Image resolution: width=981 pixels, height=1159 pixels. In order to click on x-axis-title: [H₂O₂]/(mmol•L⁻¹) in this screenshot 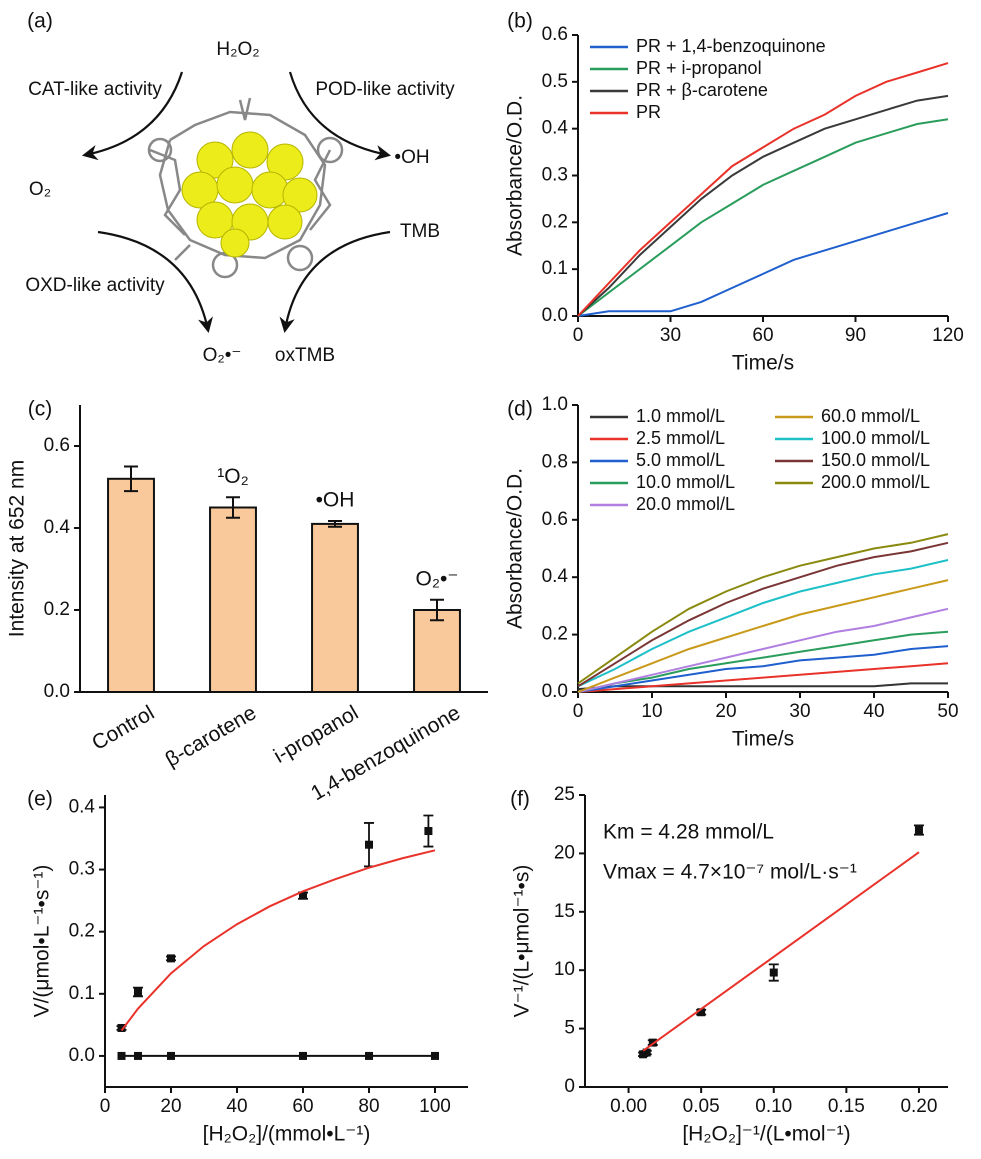, I will do `click(287, 1134)`.